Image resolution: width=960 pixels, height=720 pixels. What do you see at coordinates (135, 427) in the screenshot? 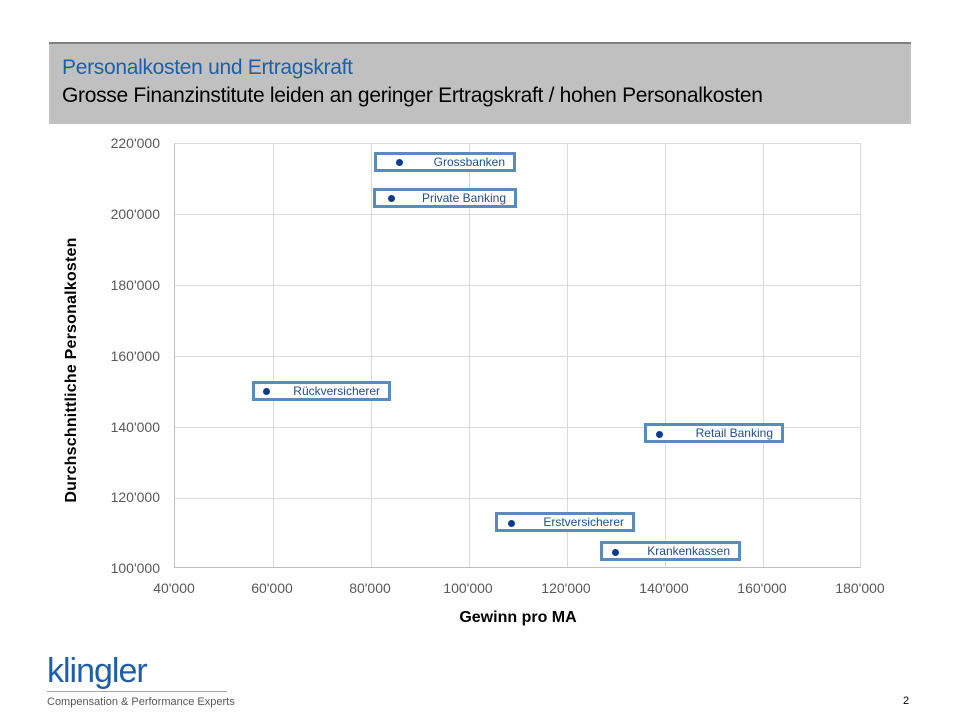
I see `y-tick: 140'000` at bounding box center [135, 427].